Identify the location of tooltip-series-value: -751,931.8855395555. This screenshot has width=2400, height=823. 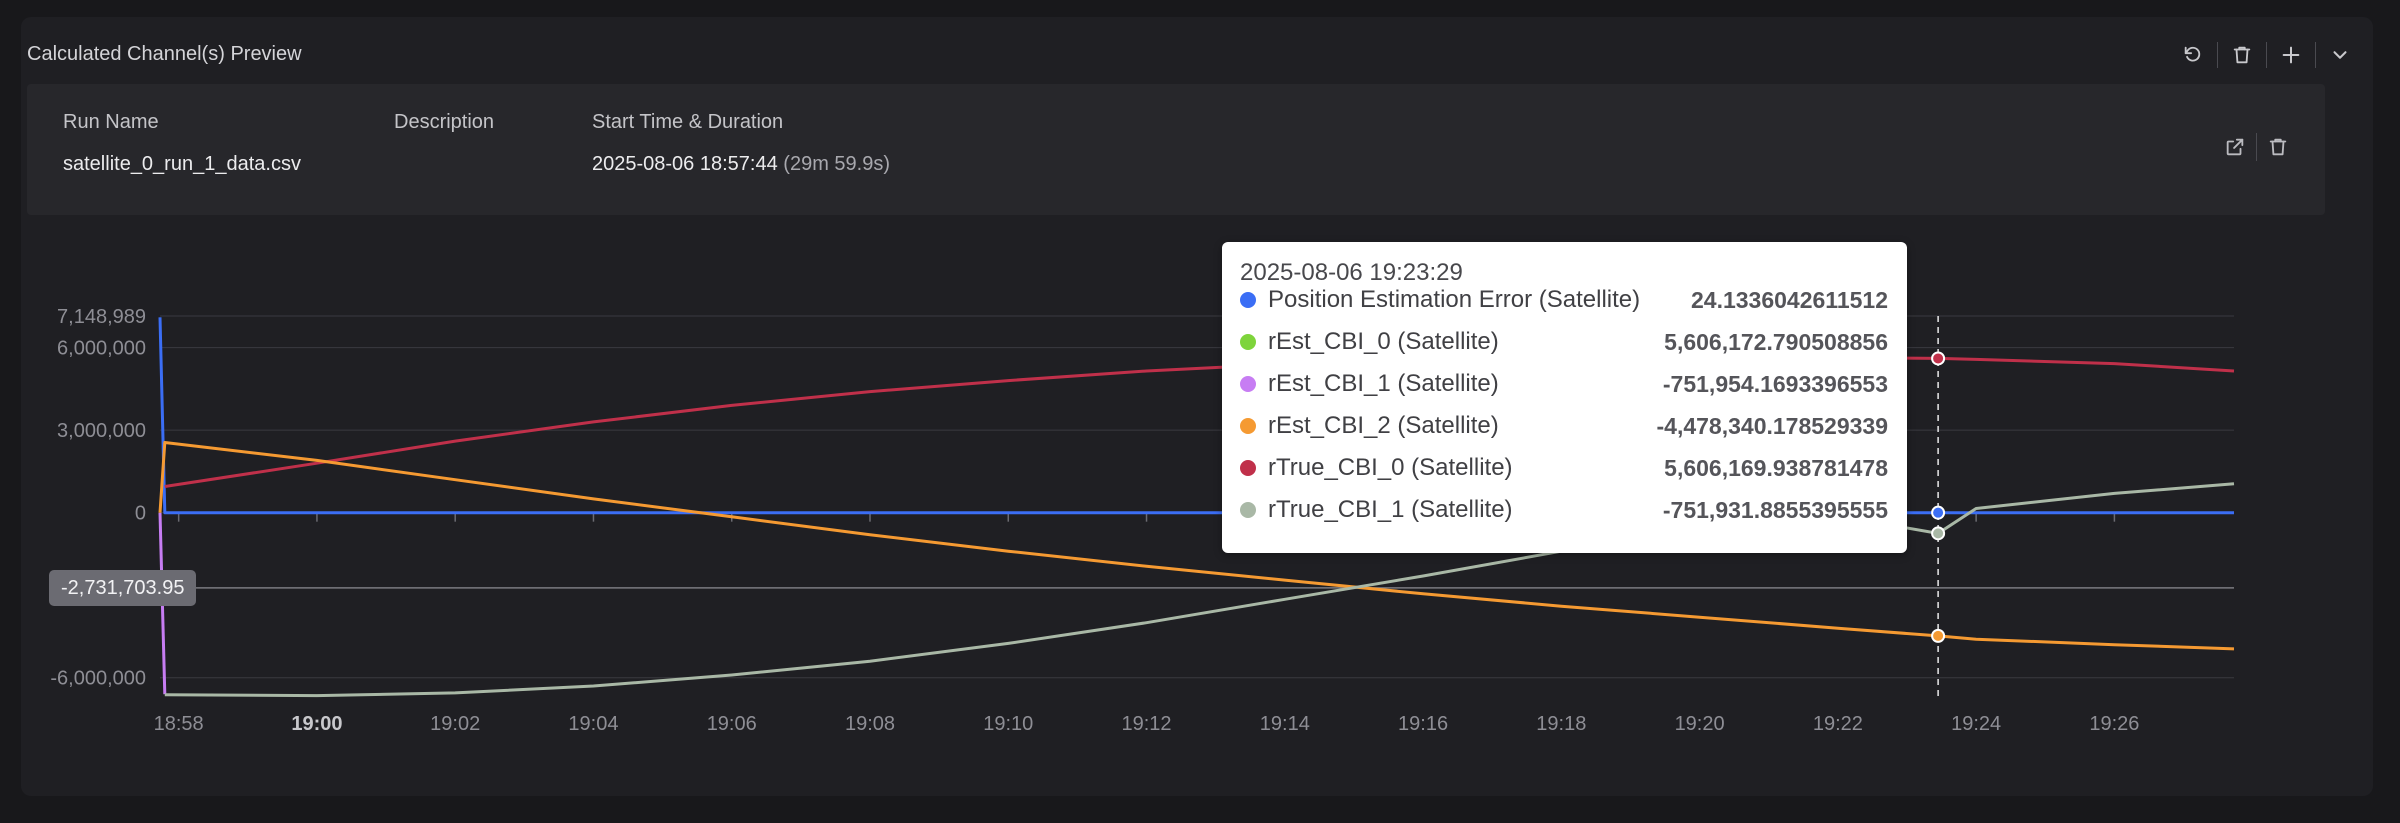
(1775, 509).